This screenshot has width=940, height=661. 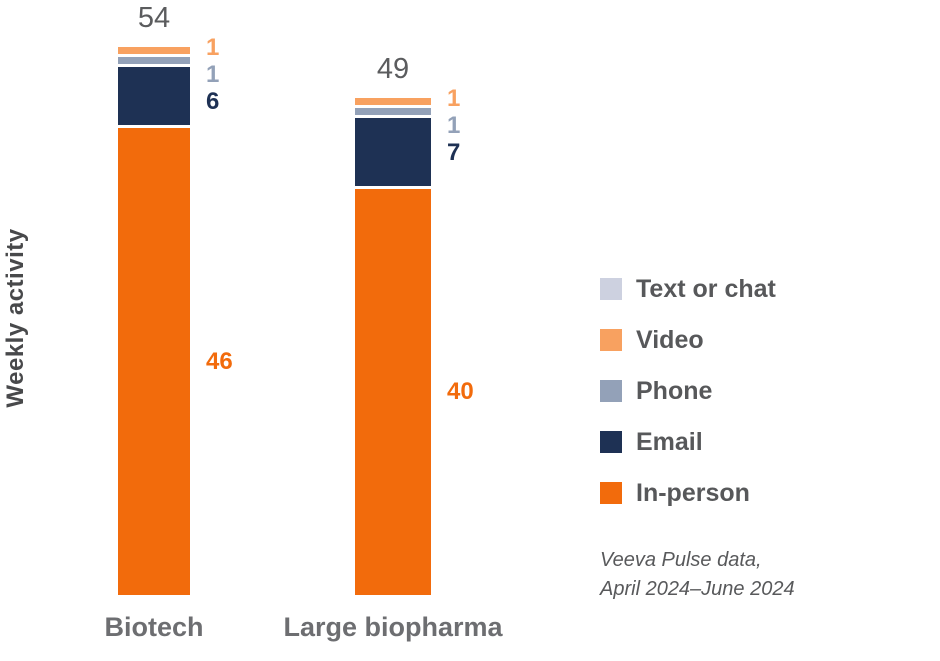 What do you see at coordinates (669, 442) in the screenshot?
I see `legend-label-email: Email` at bounding box center [669, 442].